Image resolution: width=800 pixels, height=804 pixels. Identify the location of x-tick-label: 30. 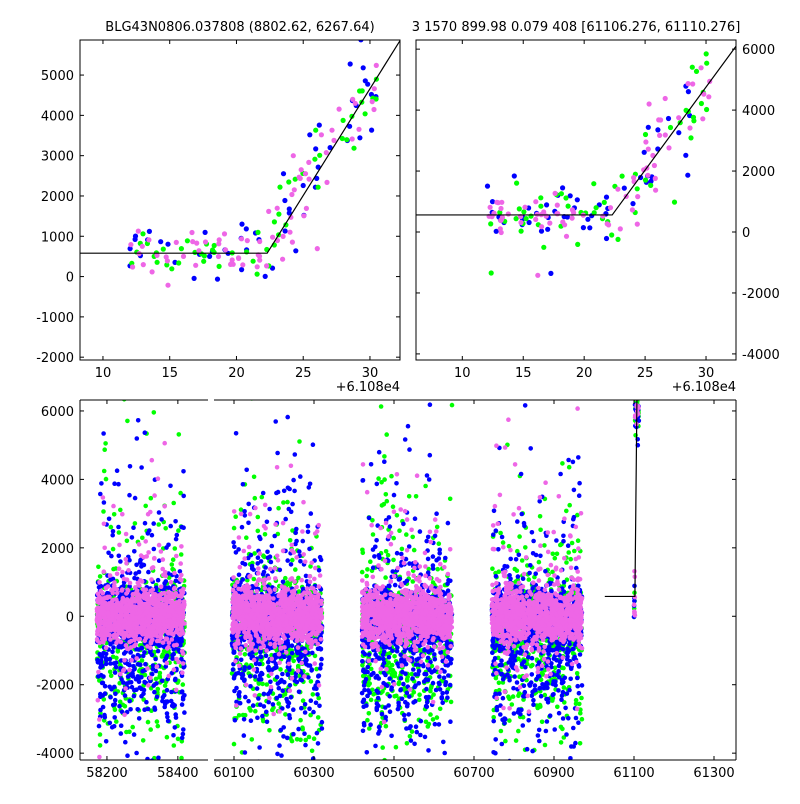
(370, 373).